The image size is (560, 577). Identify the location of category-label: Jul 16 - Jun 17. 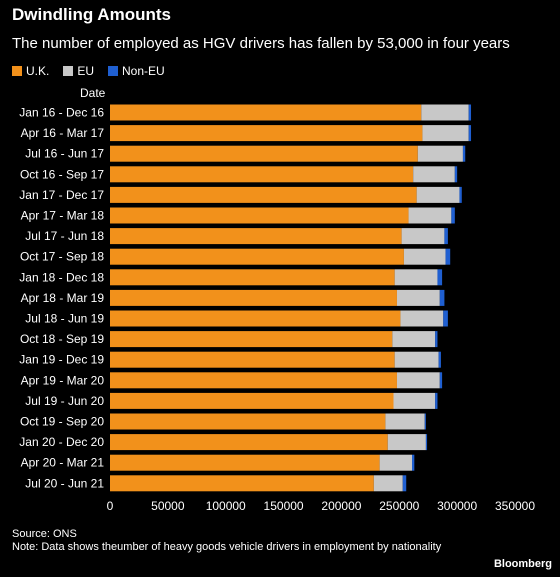
(64, 154).